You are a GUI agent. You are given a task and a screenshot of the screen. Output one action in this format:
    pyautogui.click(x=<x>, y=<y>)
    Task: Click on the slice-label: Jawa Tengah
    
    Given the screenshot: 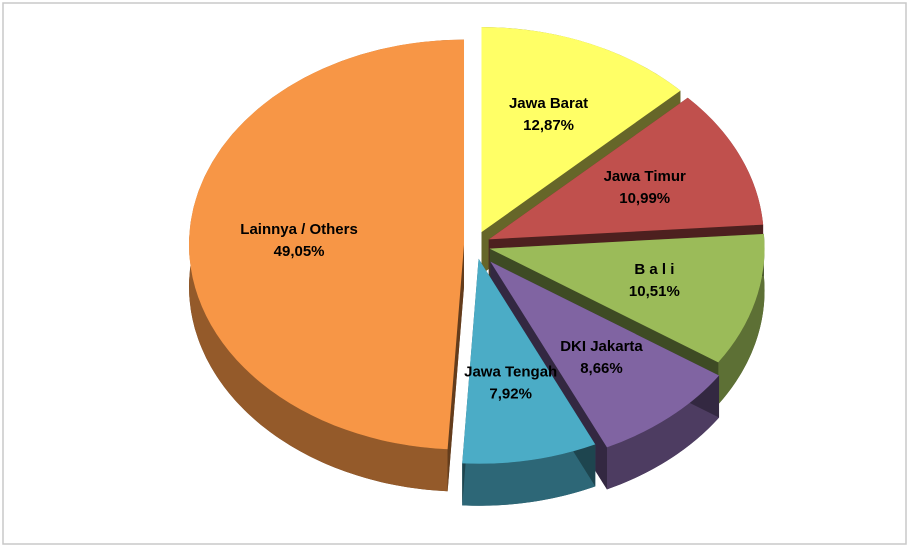 What is the action you would take?
    pyautogui.click(x=510, y=372)
    